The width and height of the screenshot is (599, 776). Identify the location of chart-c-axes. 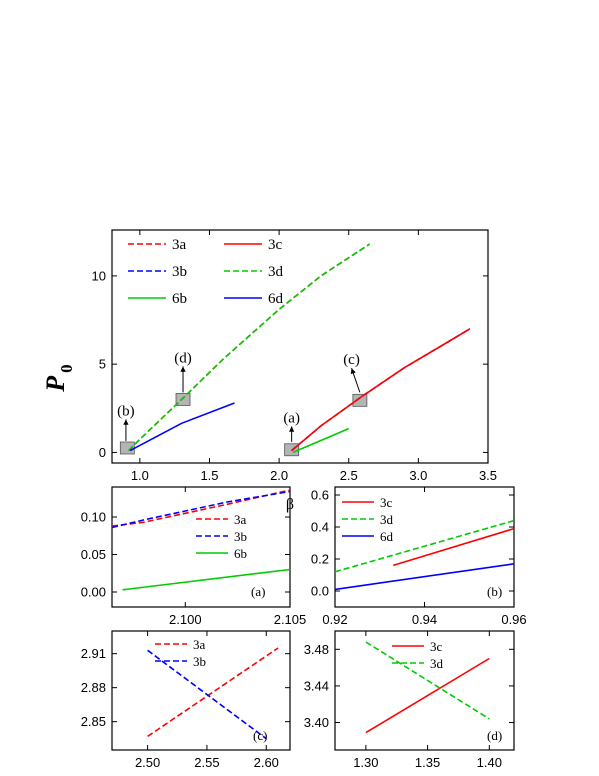
(201, 690).